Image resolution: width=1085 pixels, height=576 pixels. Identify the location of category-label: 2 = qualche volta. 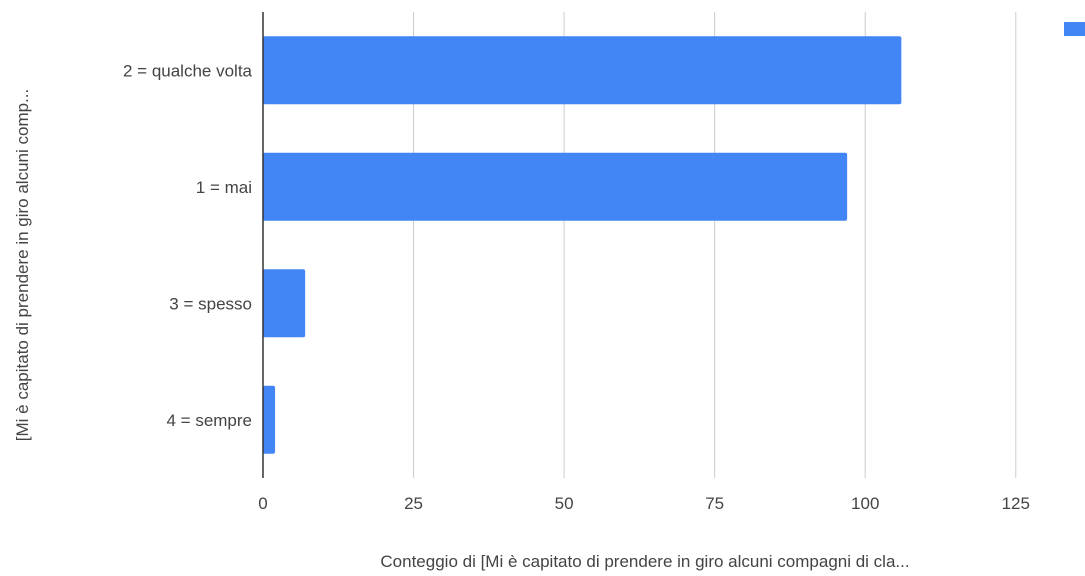
(188, 70).